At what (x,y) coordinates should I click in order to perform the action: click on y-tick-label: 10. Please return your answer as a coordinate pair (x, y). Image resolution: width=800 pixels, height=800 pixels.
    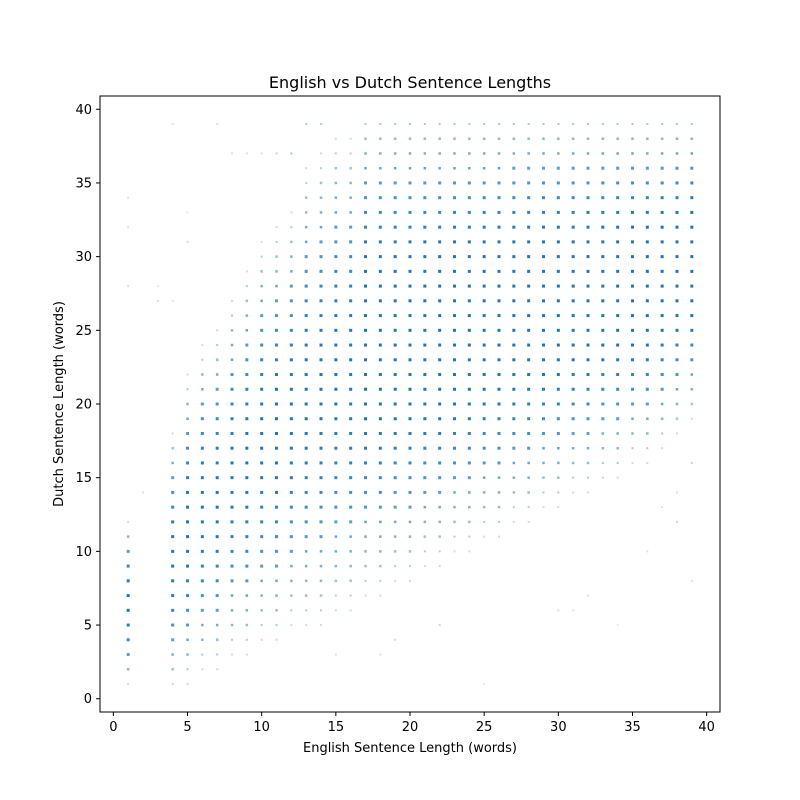
    Looking at the image, I should click on (83, 552).